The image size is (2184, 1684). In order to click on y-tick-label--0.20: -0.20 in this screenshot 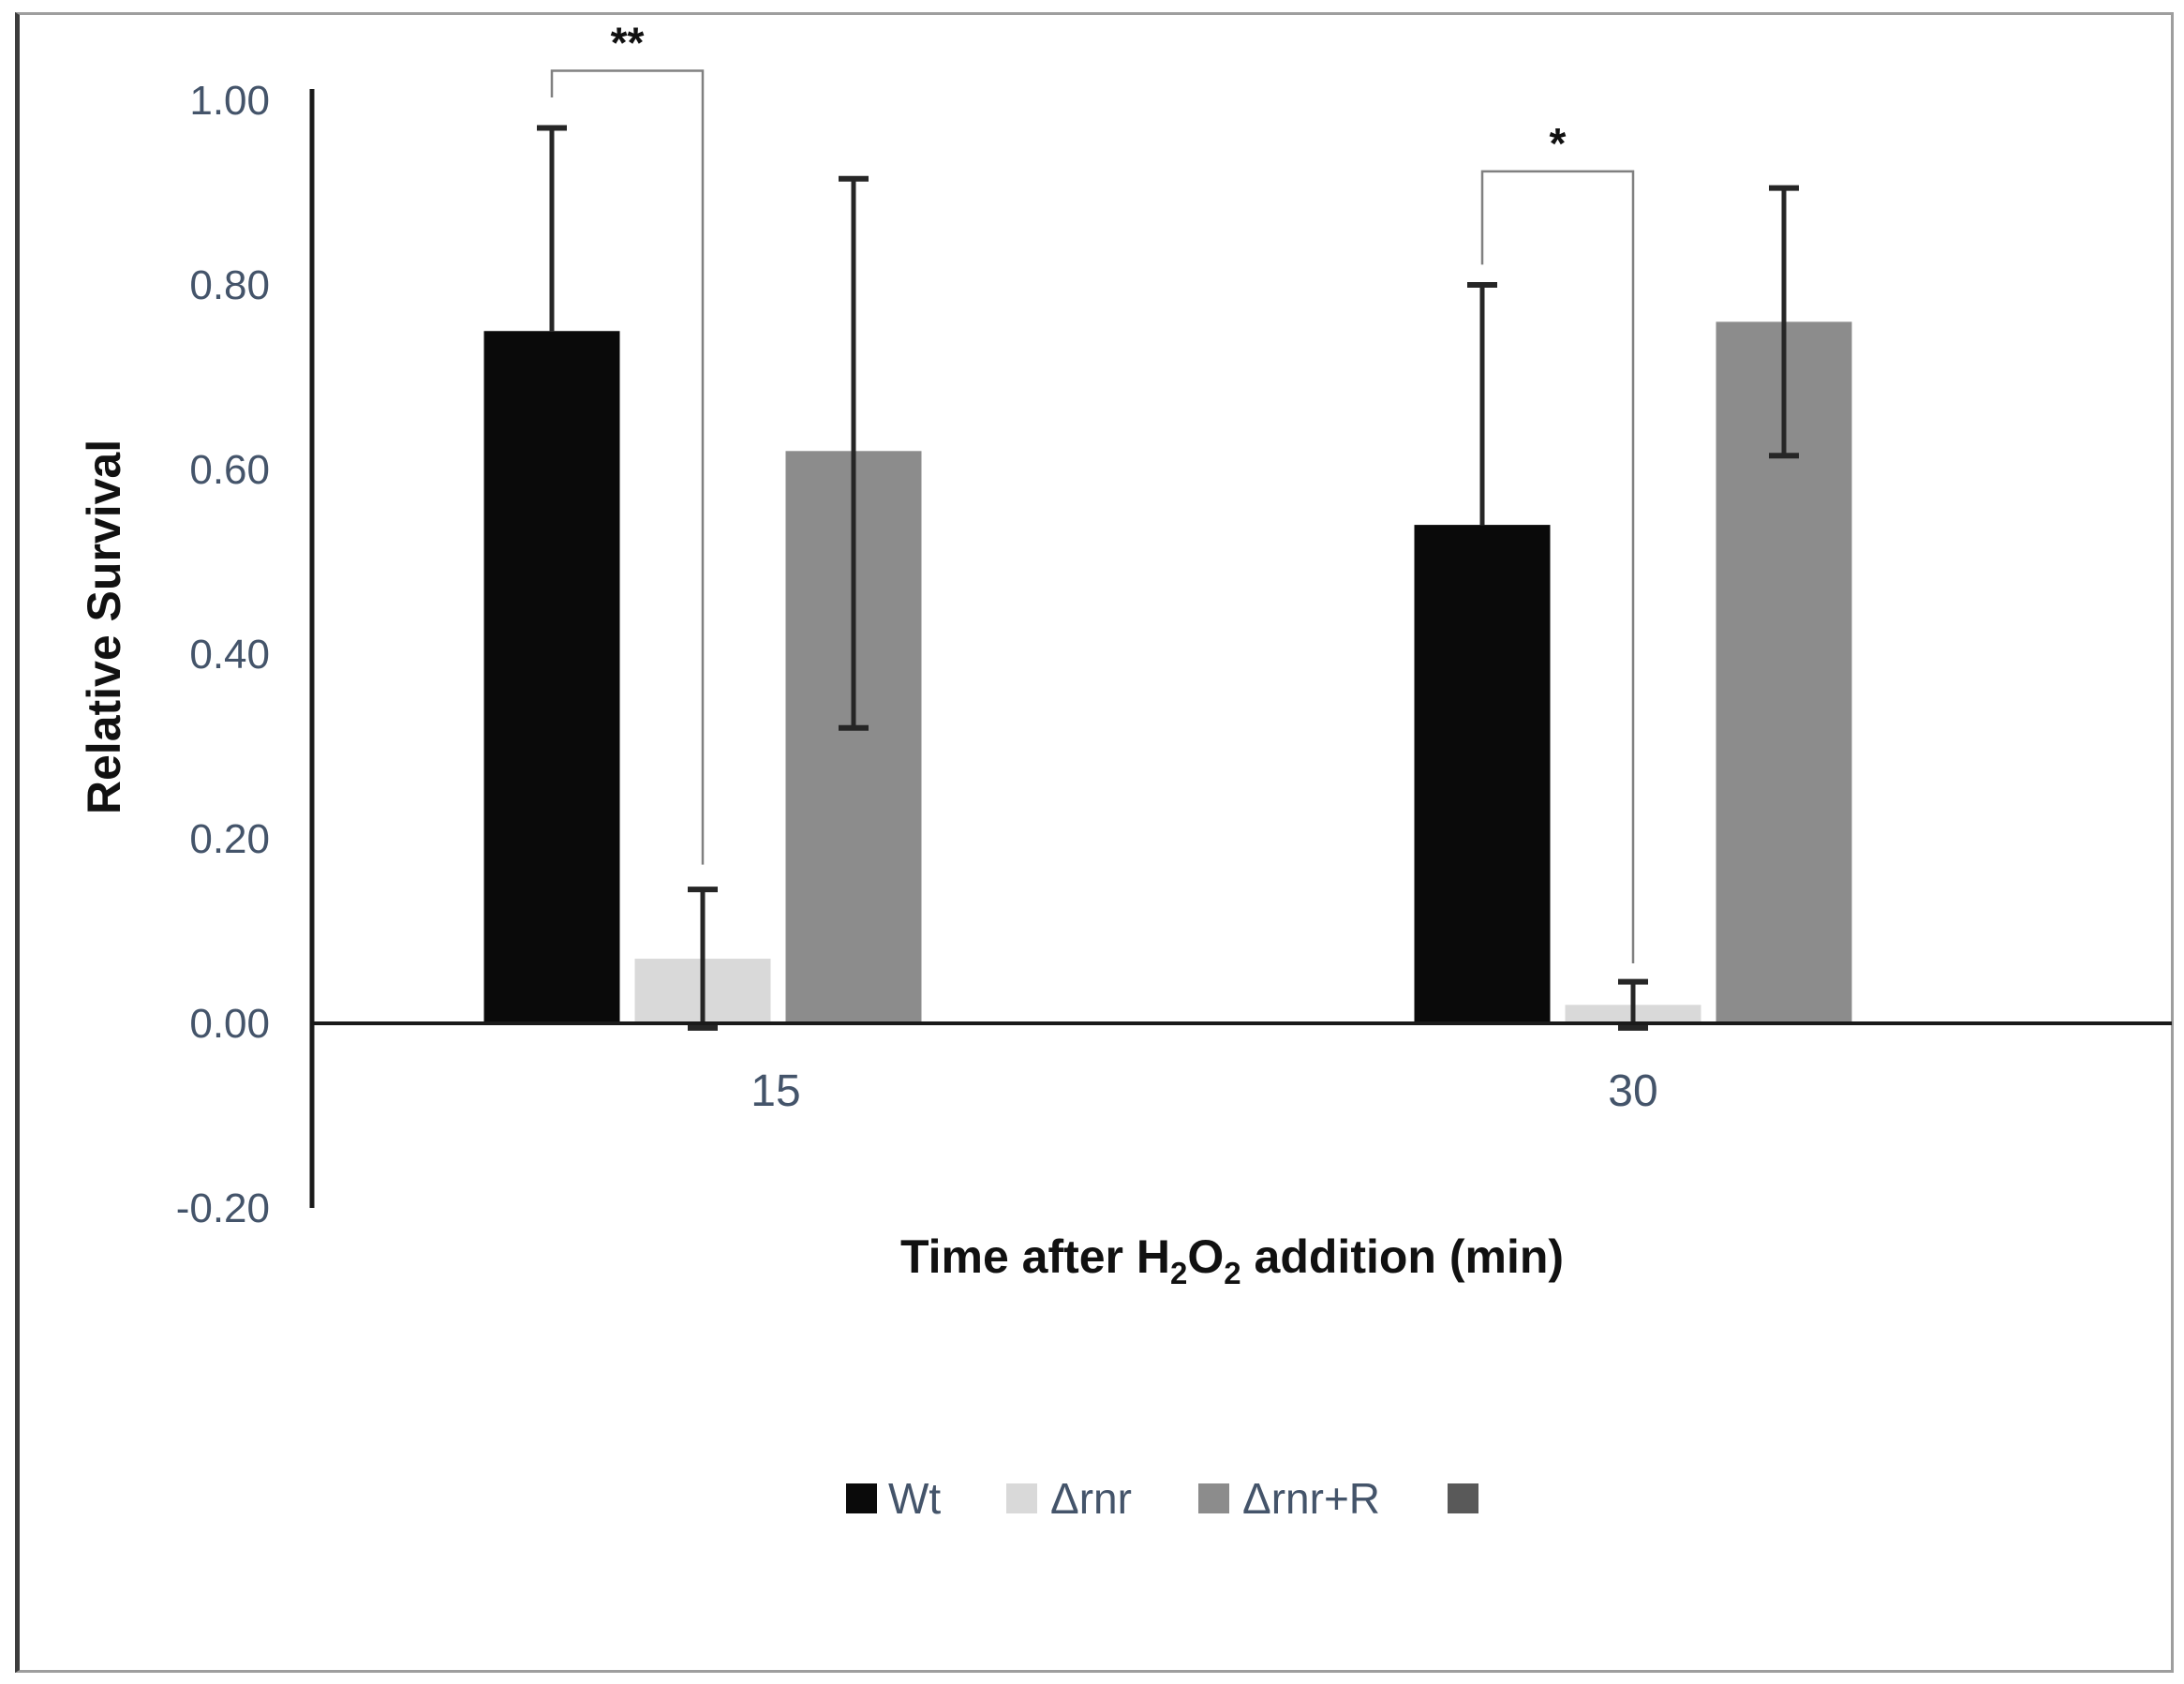, I will do `click(223, 1208)`.